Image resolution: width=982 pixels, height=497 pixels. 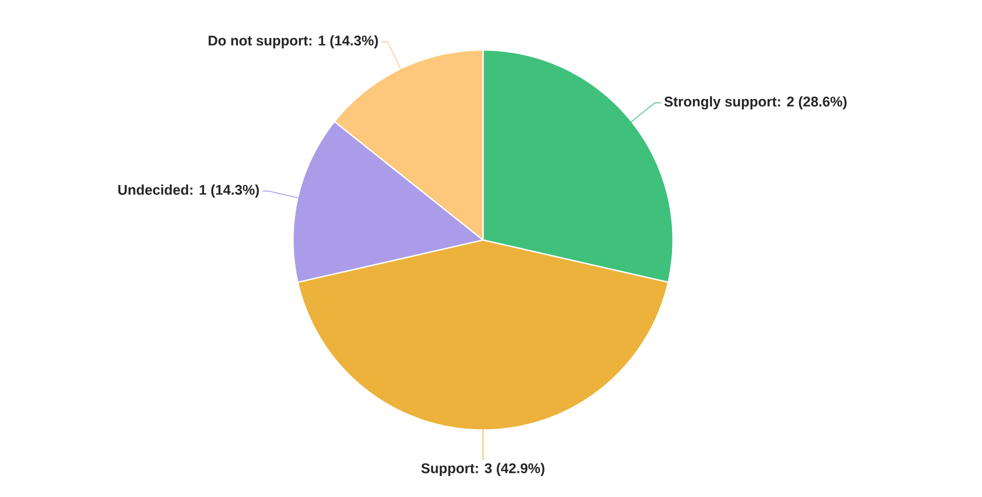 I want to click on data-label: : 2 (28.6%), so click(x=812, y=103).